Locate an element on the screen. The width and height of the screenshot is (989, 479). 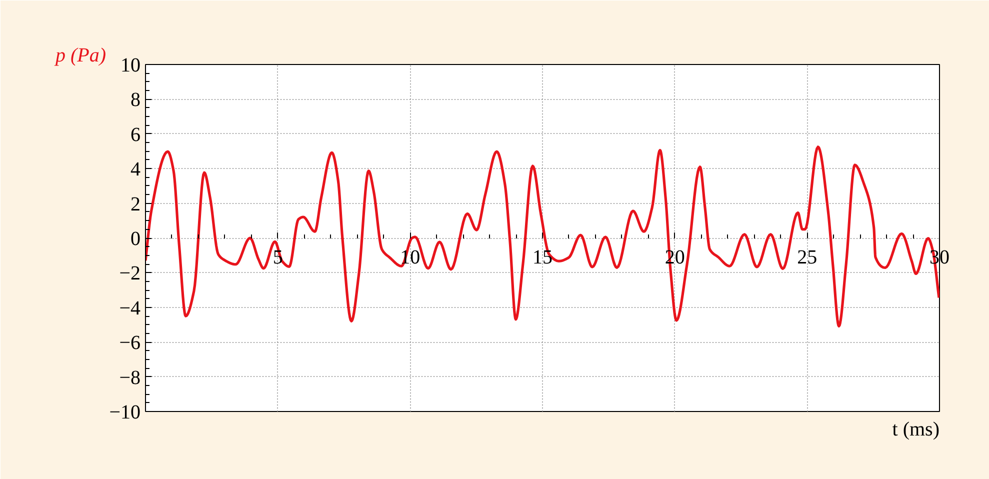
y-tick-label: 10 is located at coordinates (130, 65).